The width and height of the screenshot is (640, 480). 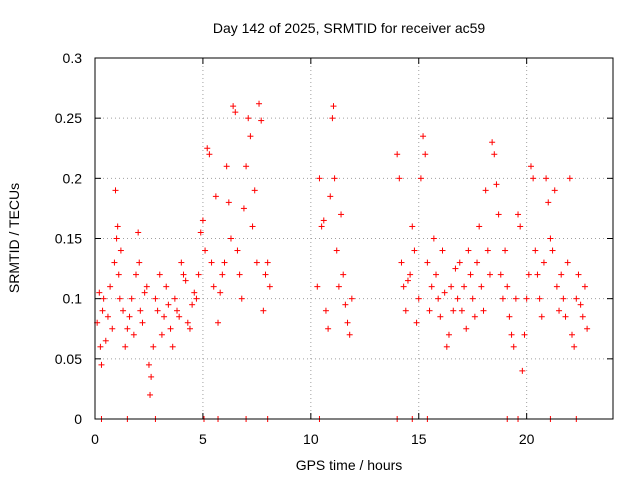 What do you see at coordinates (14, 238) in the screenshot?
I see `y-axis-label: SRMTID / TECUs` at bounding box center [14, 238].